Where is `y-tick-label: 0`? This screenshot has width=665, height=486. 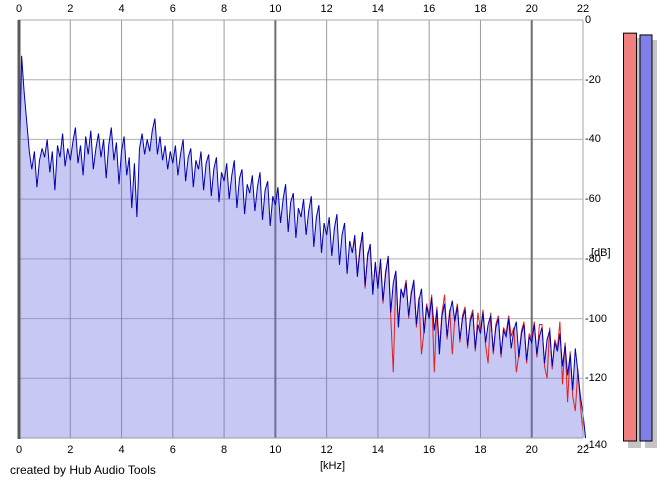
y-tick-label: 0 is located at coordinates (588, 20).